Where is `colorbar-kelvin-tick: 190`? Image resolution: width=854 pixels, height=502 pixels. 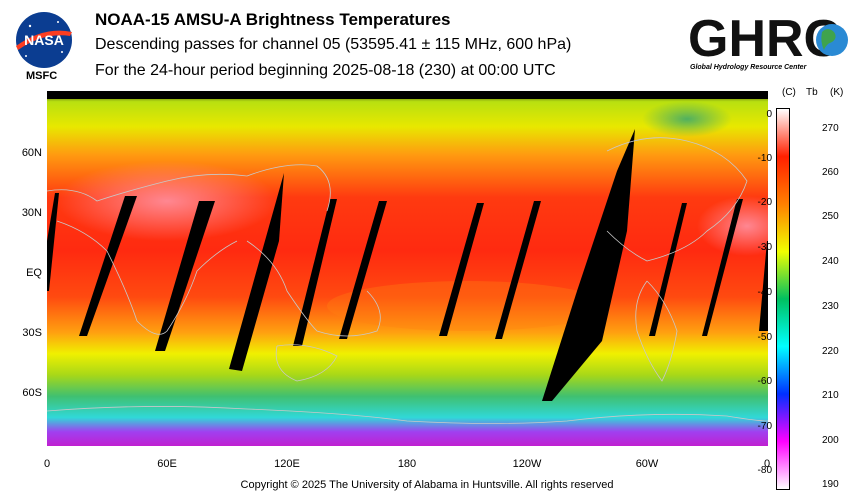
colorbar-kelvin-tick: 190 is located at coordinates (830, 484).